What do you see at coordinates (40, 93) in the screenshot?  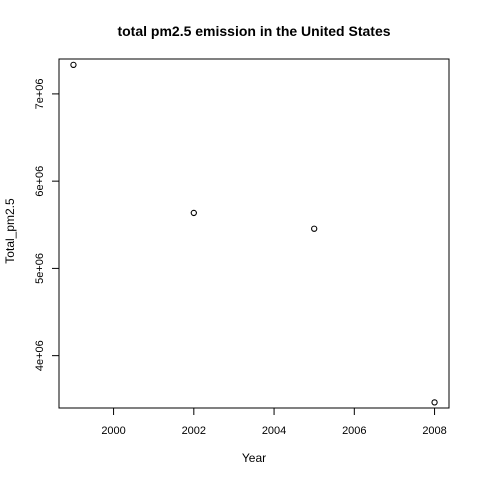 I see `y-tick-label: 7e+06` at bounding box center [40, 93].